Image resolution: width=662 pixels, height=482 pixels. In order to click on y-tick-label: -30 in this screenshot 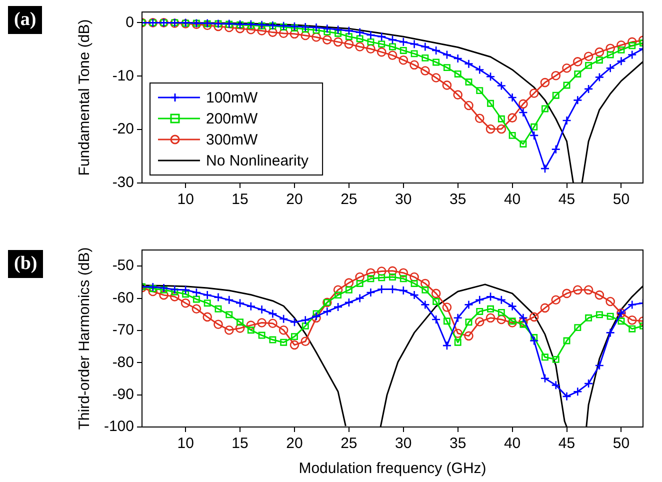, I will do `click(123, 183)`.